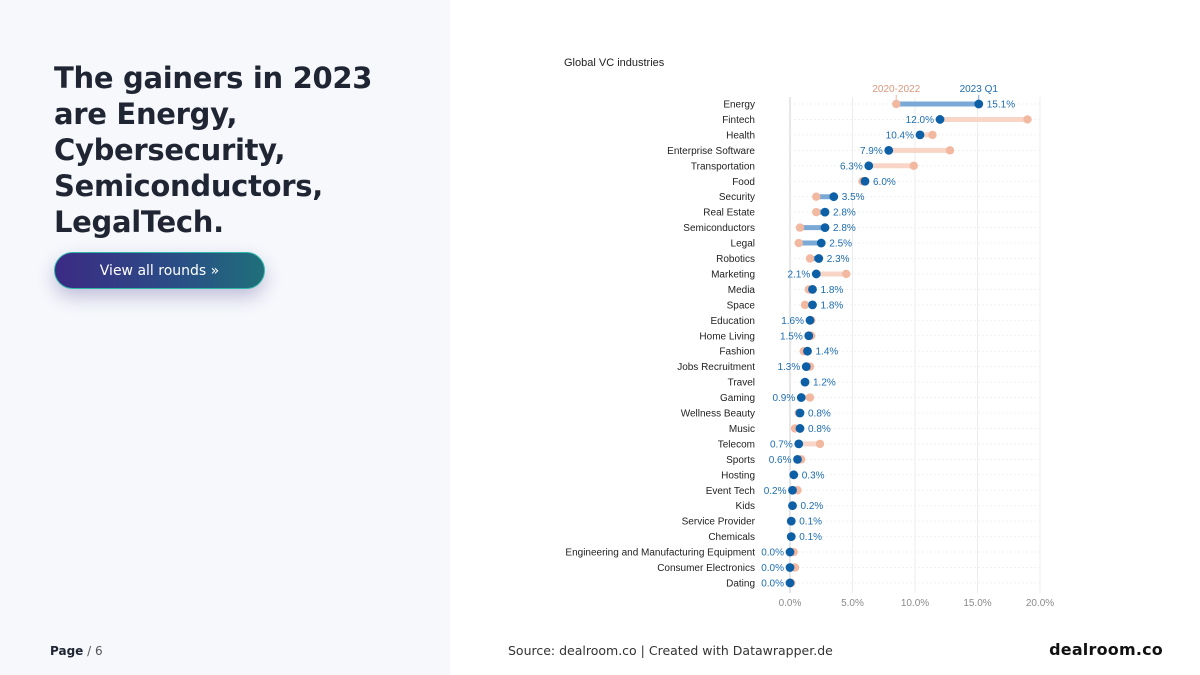 The width and height of the screenshot is (1200, 675). I want to click on category-label: Health, so click(740, 135).